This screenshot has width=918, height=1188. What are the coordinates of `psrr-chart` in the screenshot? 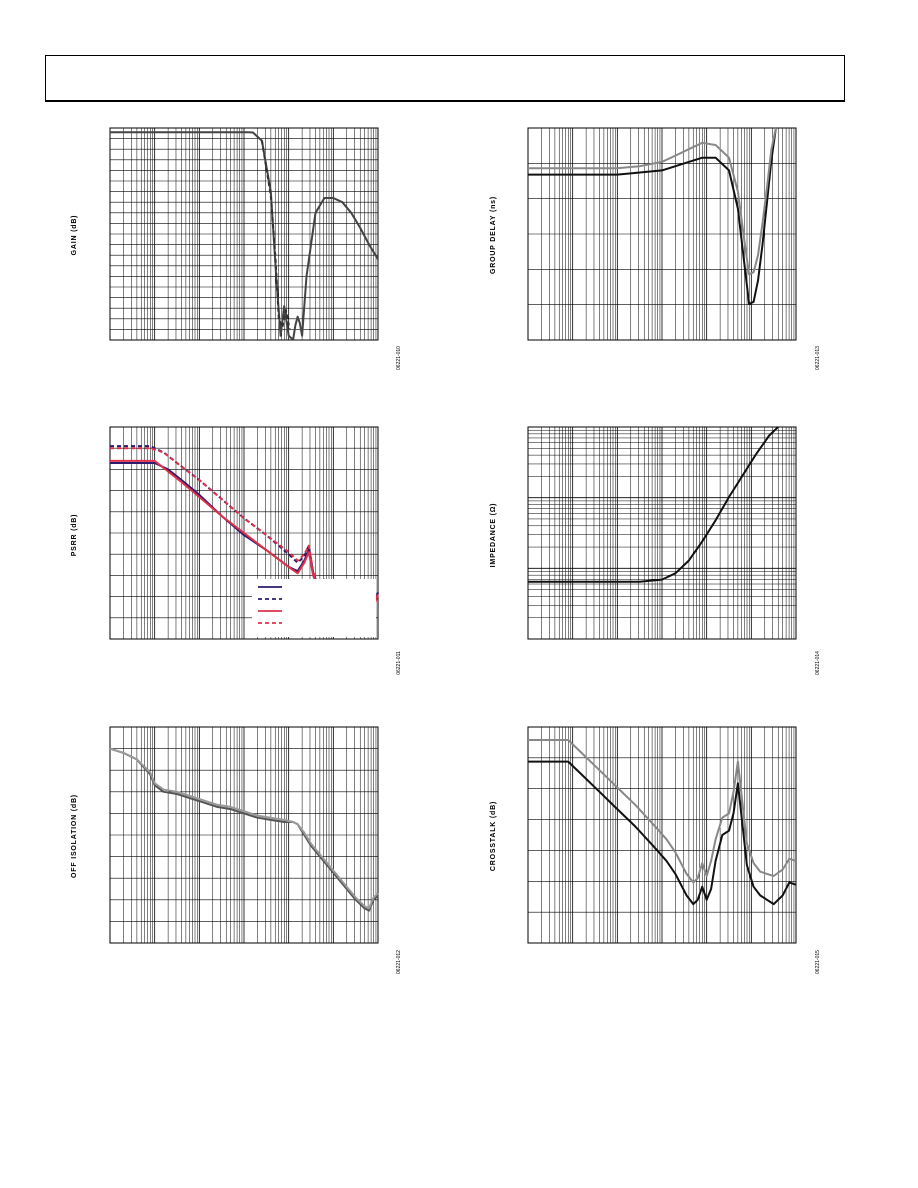 It's located at (244, 533).